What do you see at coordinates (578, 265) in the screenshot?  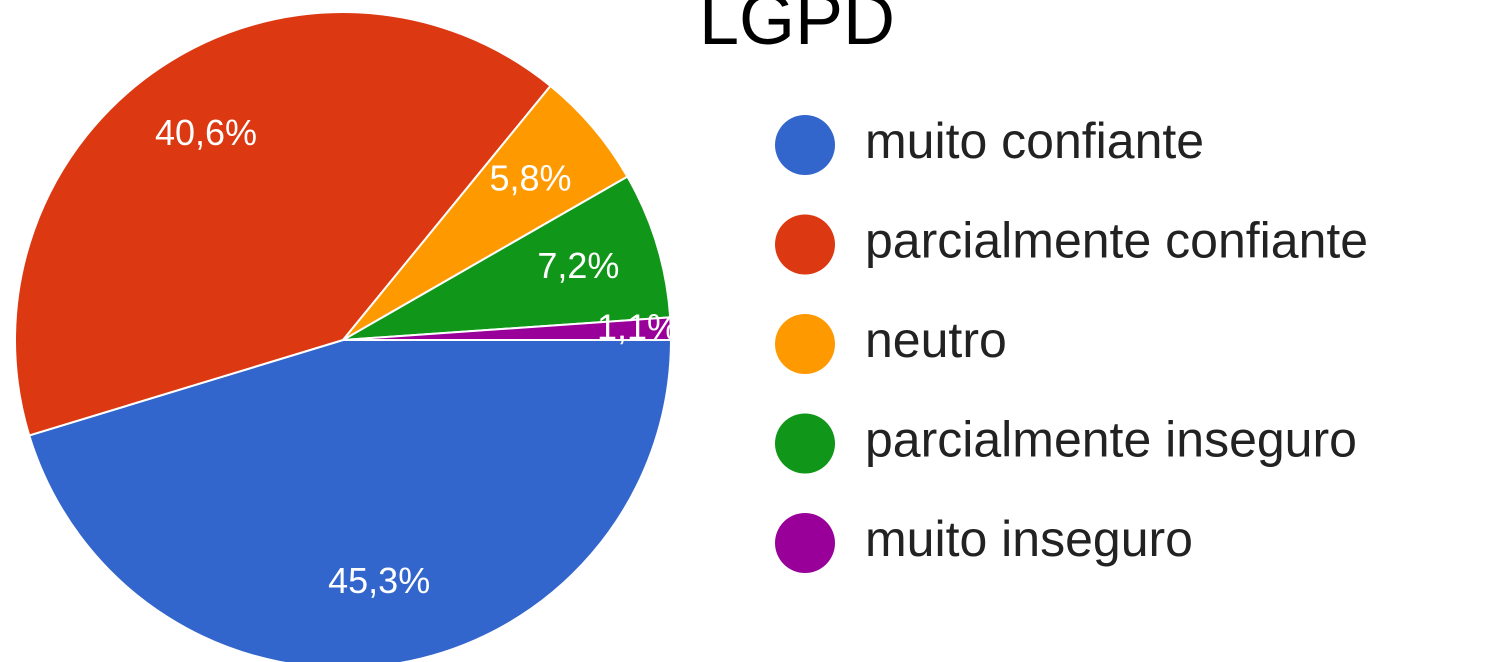 I see `slice-label: 7,2%` at bounding box center [578, 265].